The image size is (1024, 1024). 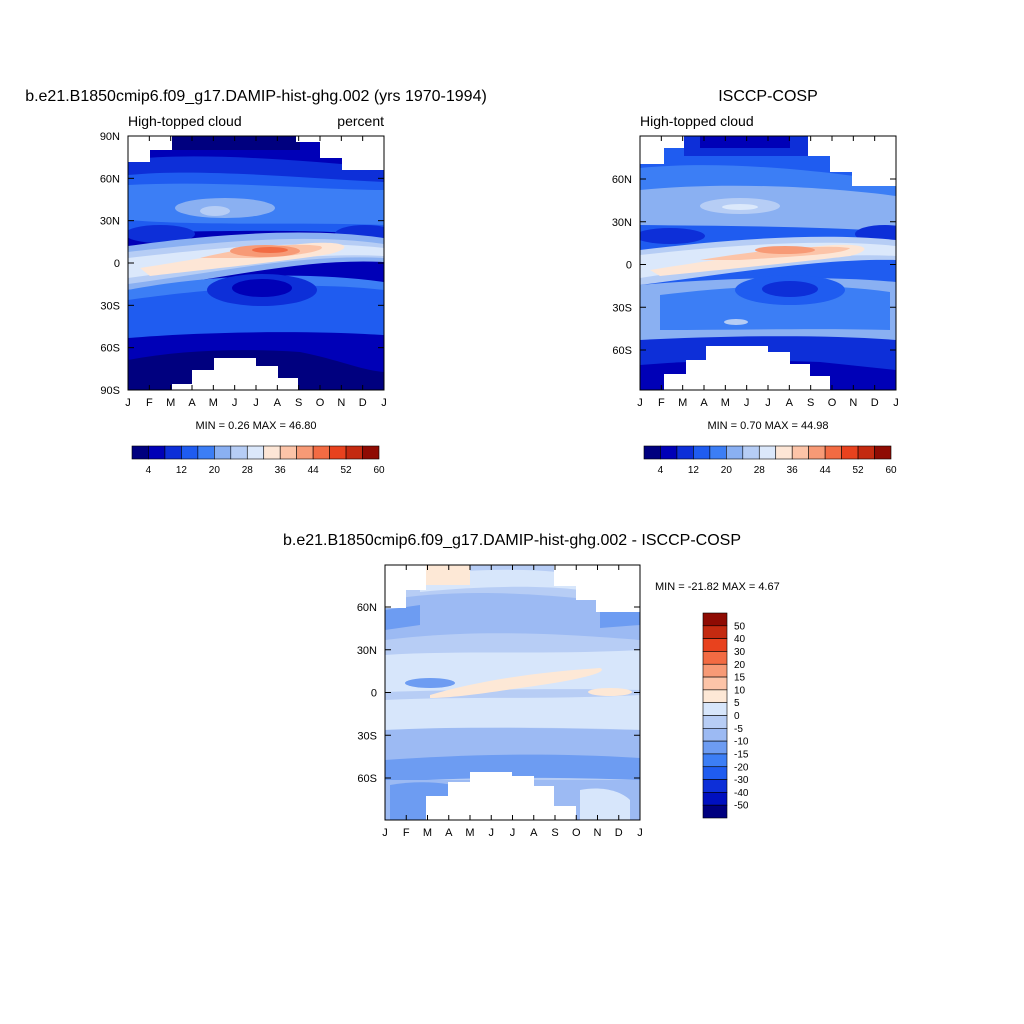 What do you see at coordinates (740, 678) in the screenshot?
I see `colorbar-label: 15` at bounding box center [740, 678].